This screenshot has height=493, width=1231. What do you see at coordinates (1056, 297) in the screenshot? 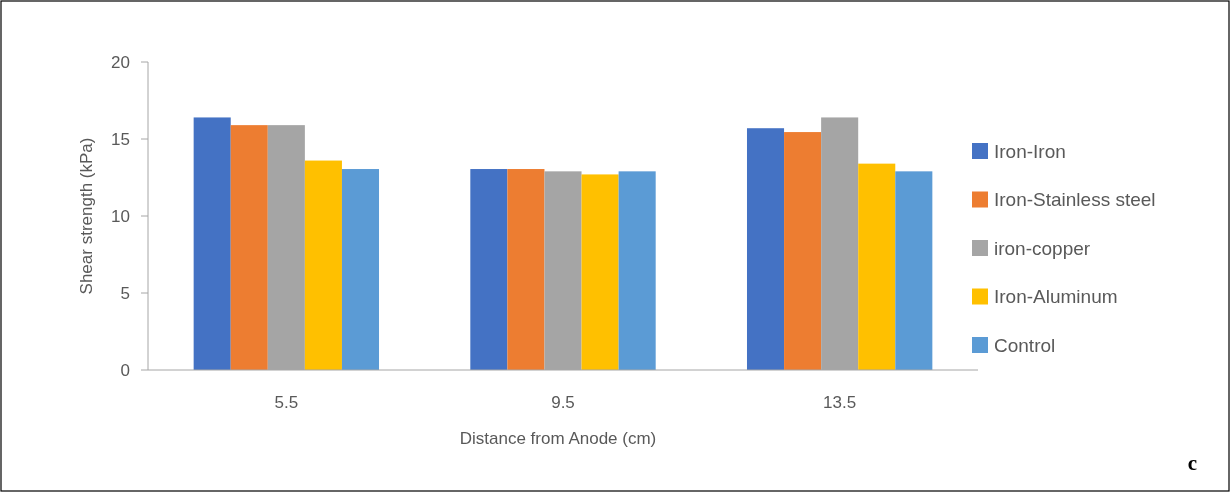
I see `legend-label: Iron-Aluminum` at bounding box center [1056, 297].